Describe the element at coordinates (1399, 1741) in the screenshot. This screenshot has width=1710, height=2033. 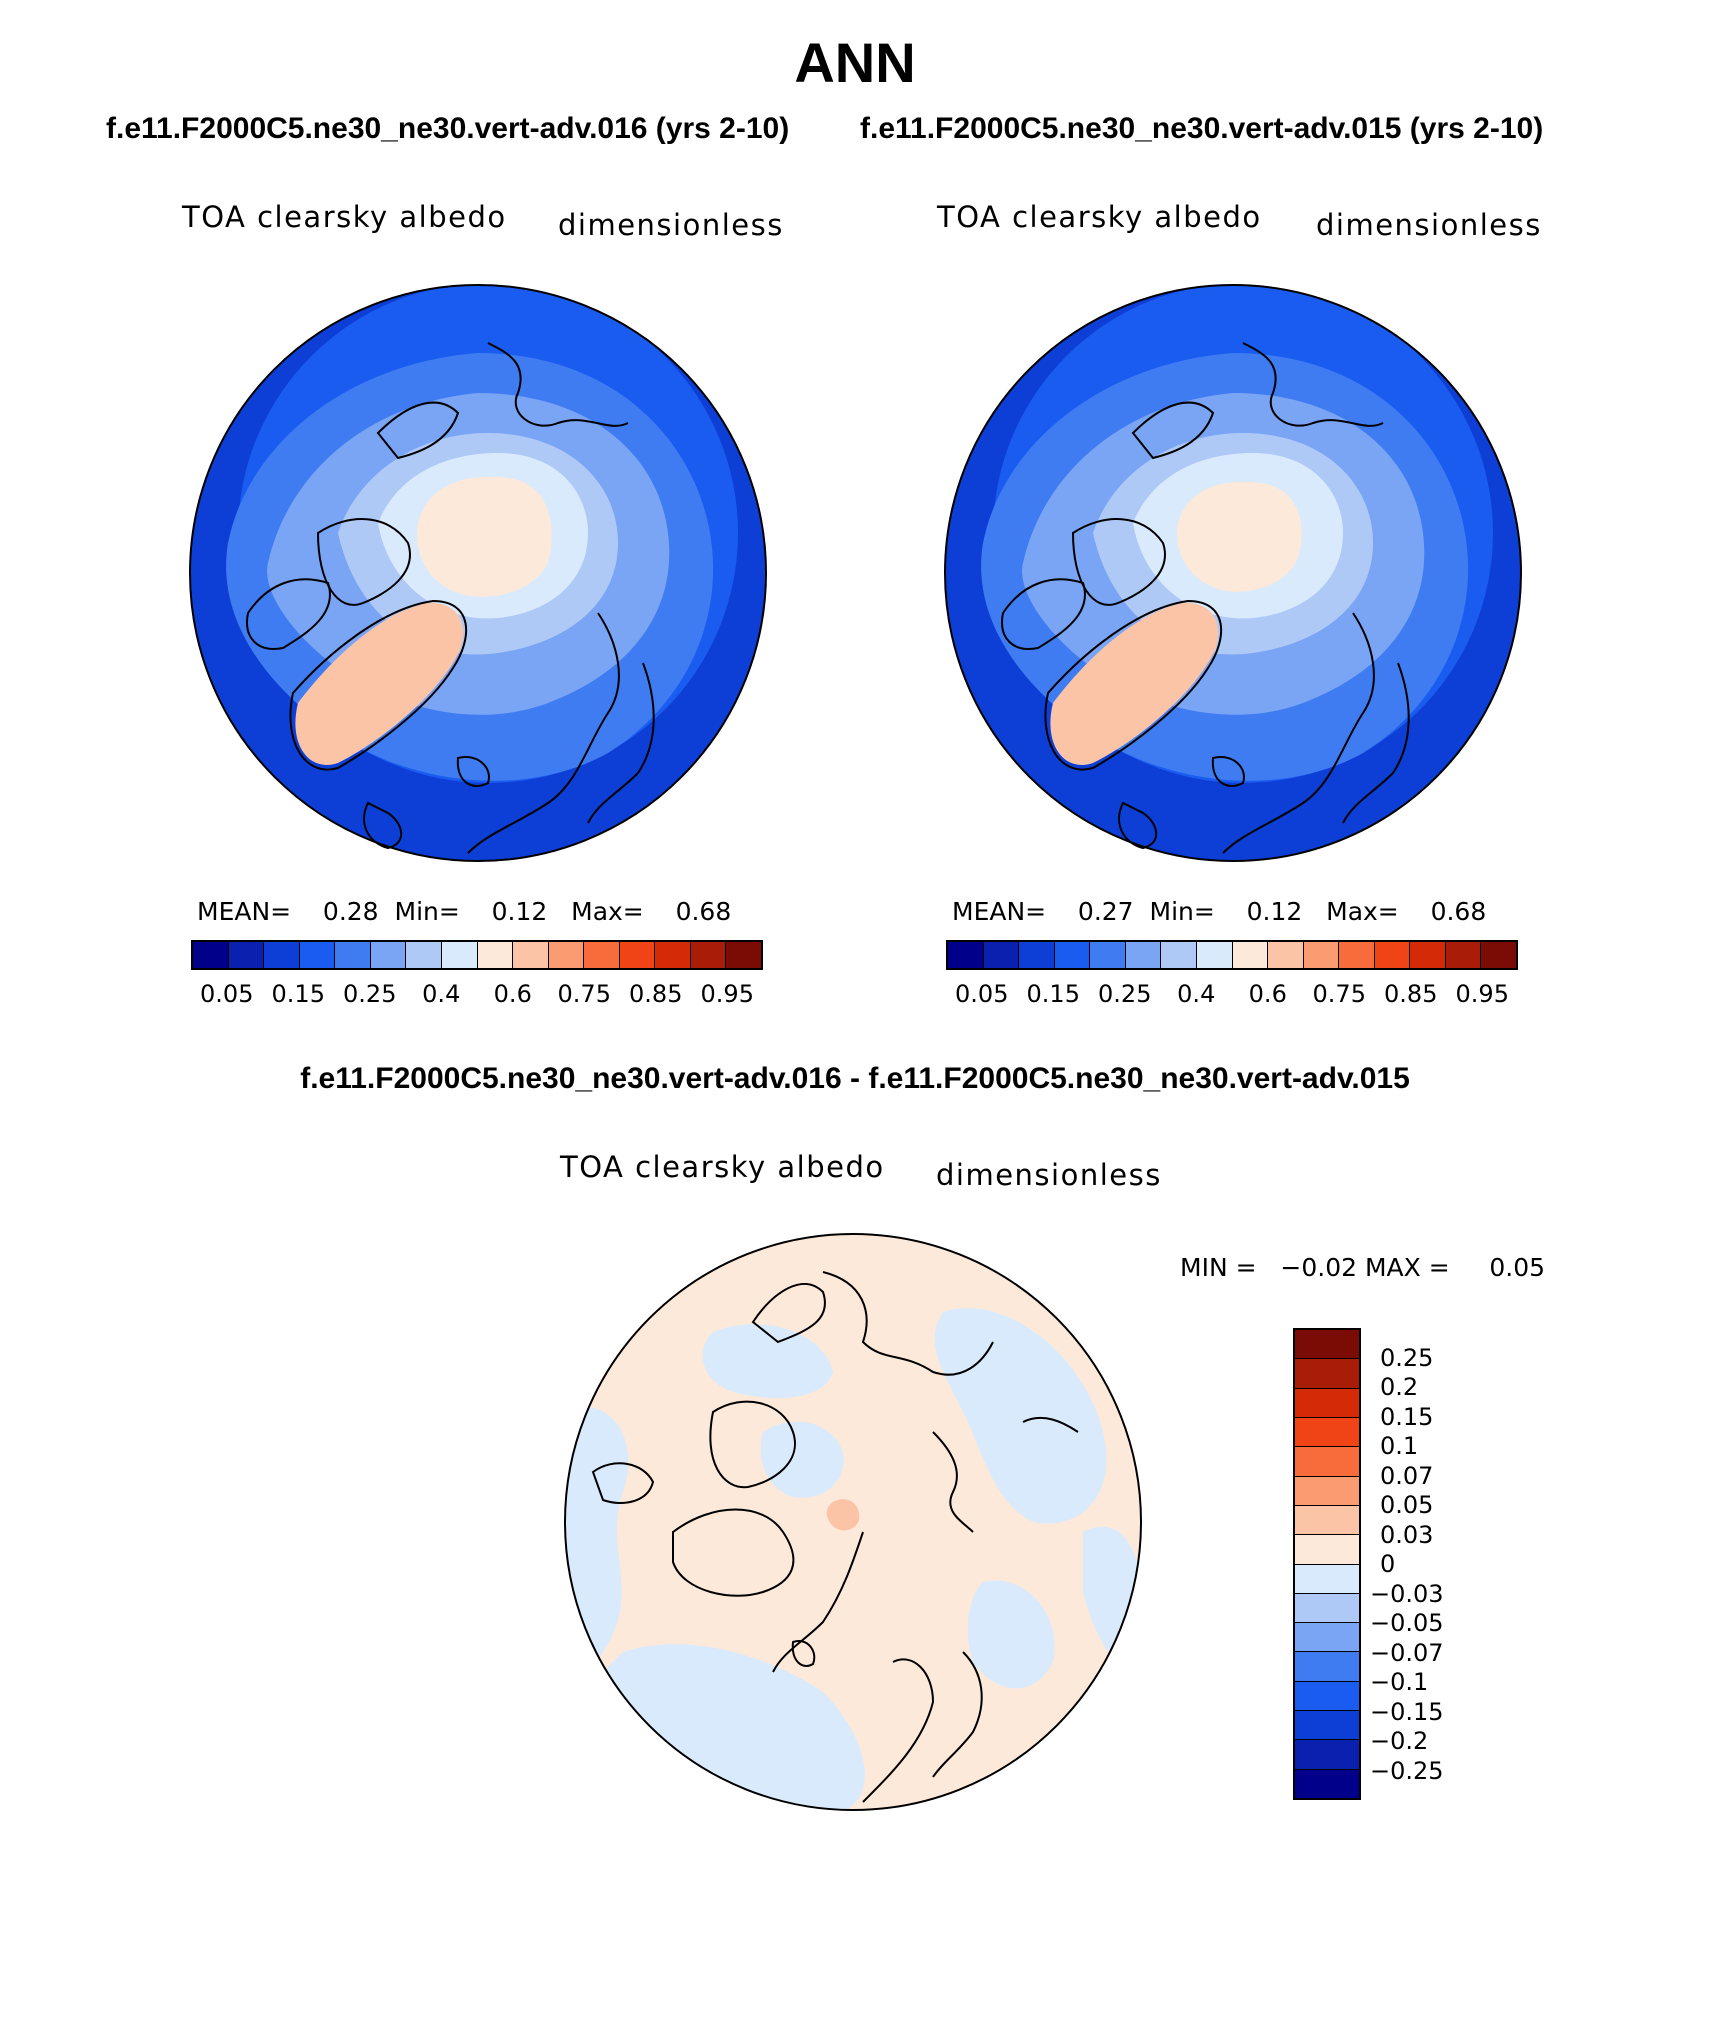
I see `colorbar-tick-label: −0.2` at that location.